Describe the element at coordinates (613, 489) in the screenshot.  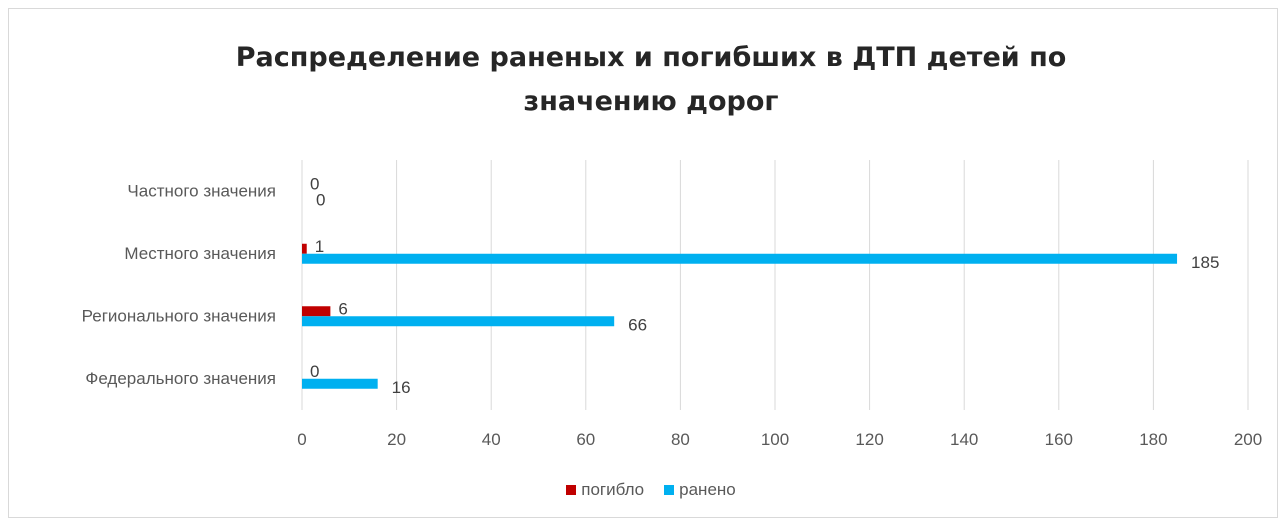
I see `legend-label-0: погибло` at that location.